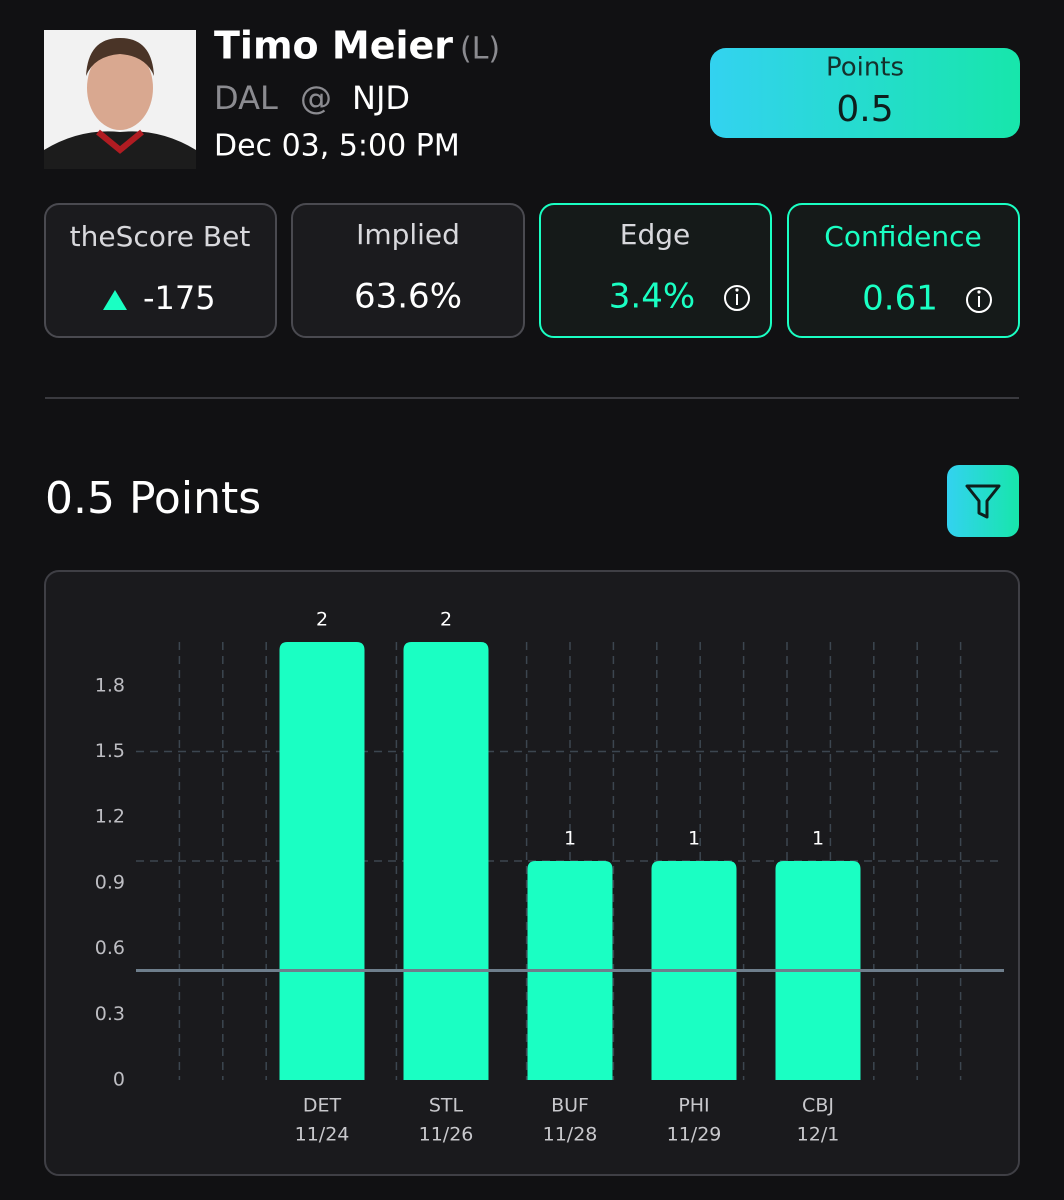  What do you see at coordinates (322, 1135) in the screenshot?
I see `x-date-label: 11/24` at bounding box center [322, 1135].